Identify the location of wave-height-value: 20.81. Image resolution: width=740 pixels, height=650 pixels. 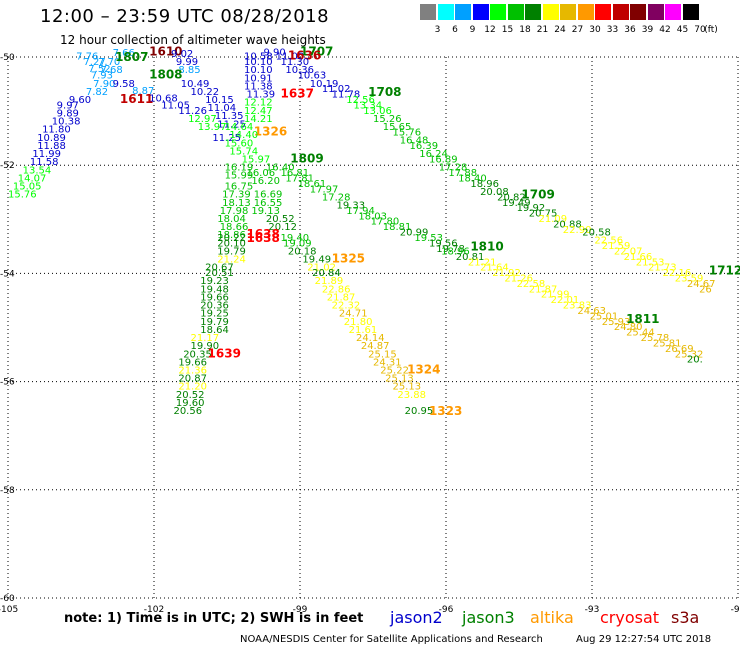
(470, 257).